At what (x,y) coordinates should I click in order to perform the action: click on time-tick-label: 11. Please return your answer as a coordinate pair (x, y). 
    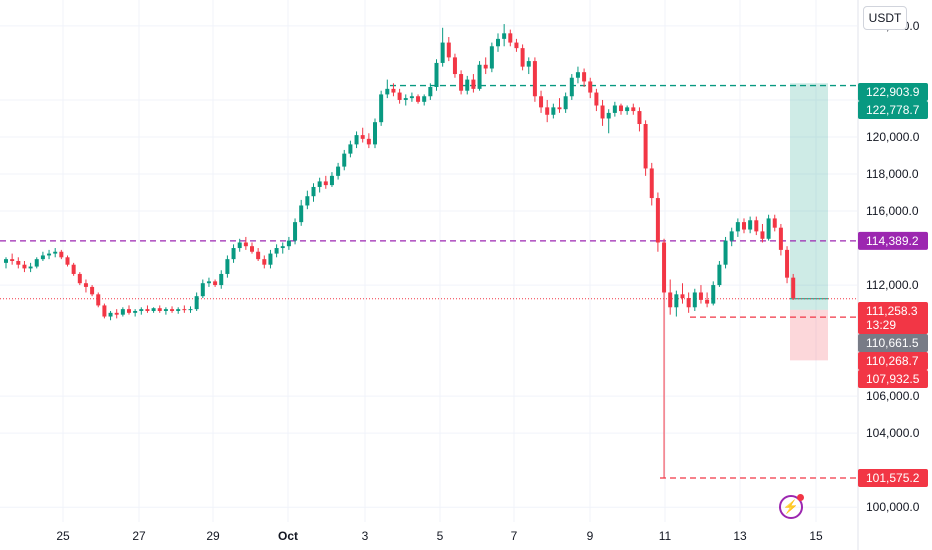
    Looking at the image, I should click on (665, 536).